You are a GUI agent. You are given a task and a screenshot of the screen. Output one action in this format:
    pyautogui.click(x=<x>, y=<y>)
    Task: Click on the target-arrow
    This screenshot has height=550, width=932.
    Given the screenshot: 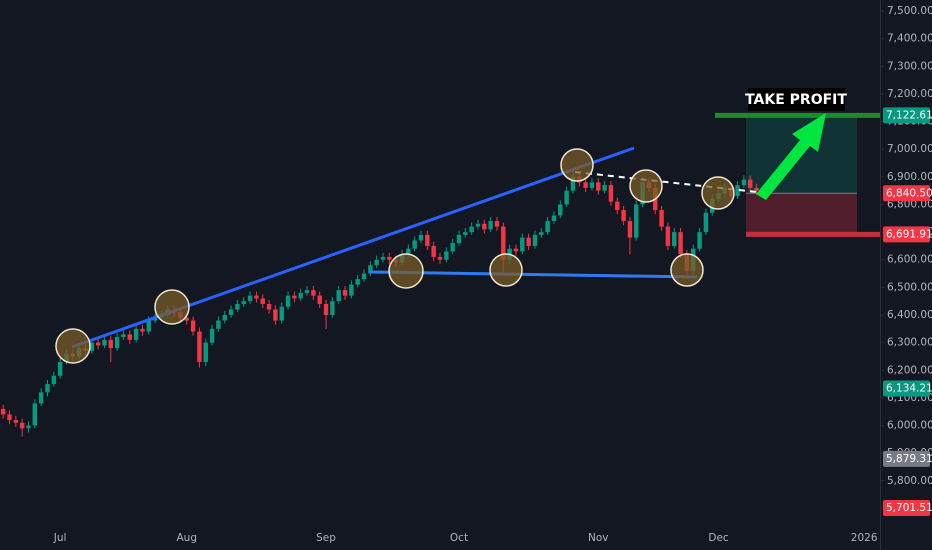 What is the action you would take?
    pyautogui.click(x=791, y=156)
    